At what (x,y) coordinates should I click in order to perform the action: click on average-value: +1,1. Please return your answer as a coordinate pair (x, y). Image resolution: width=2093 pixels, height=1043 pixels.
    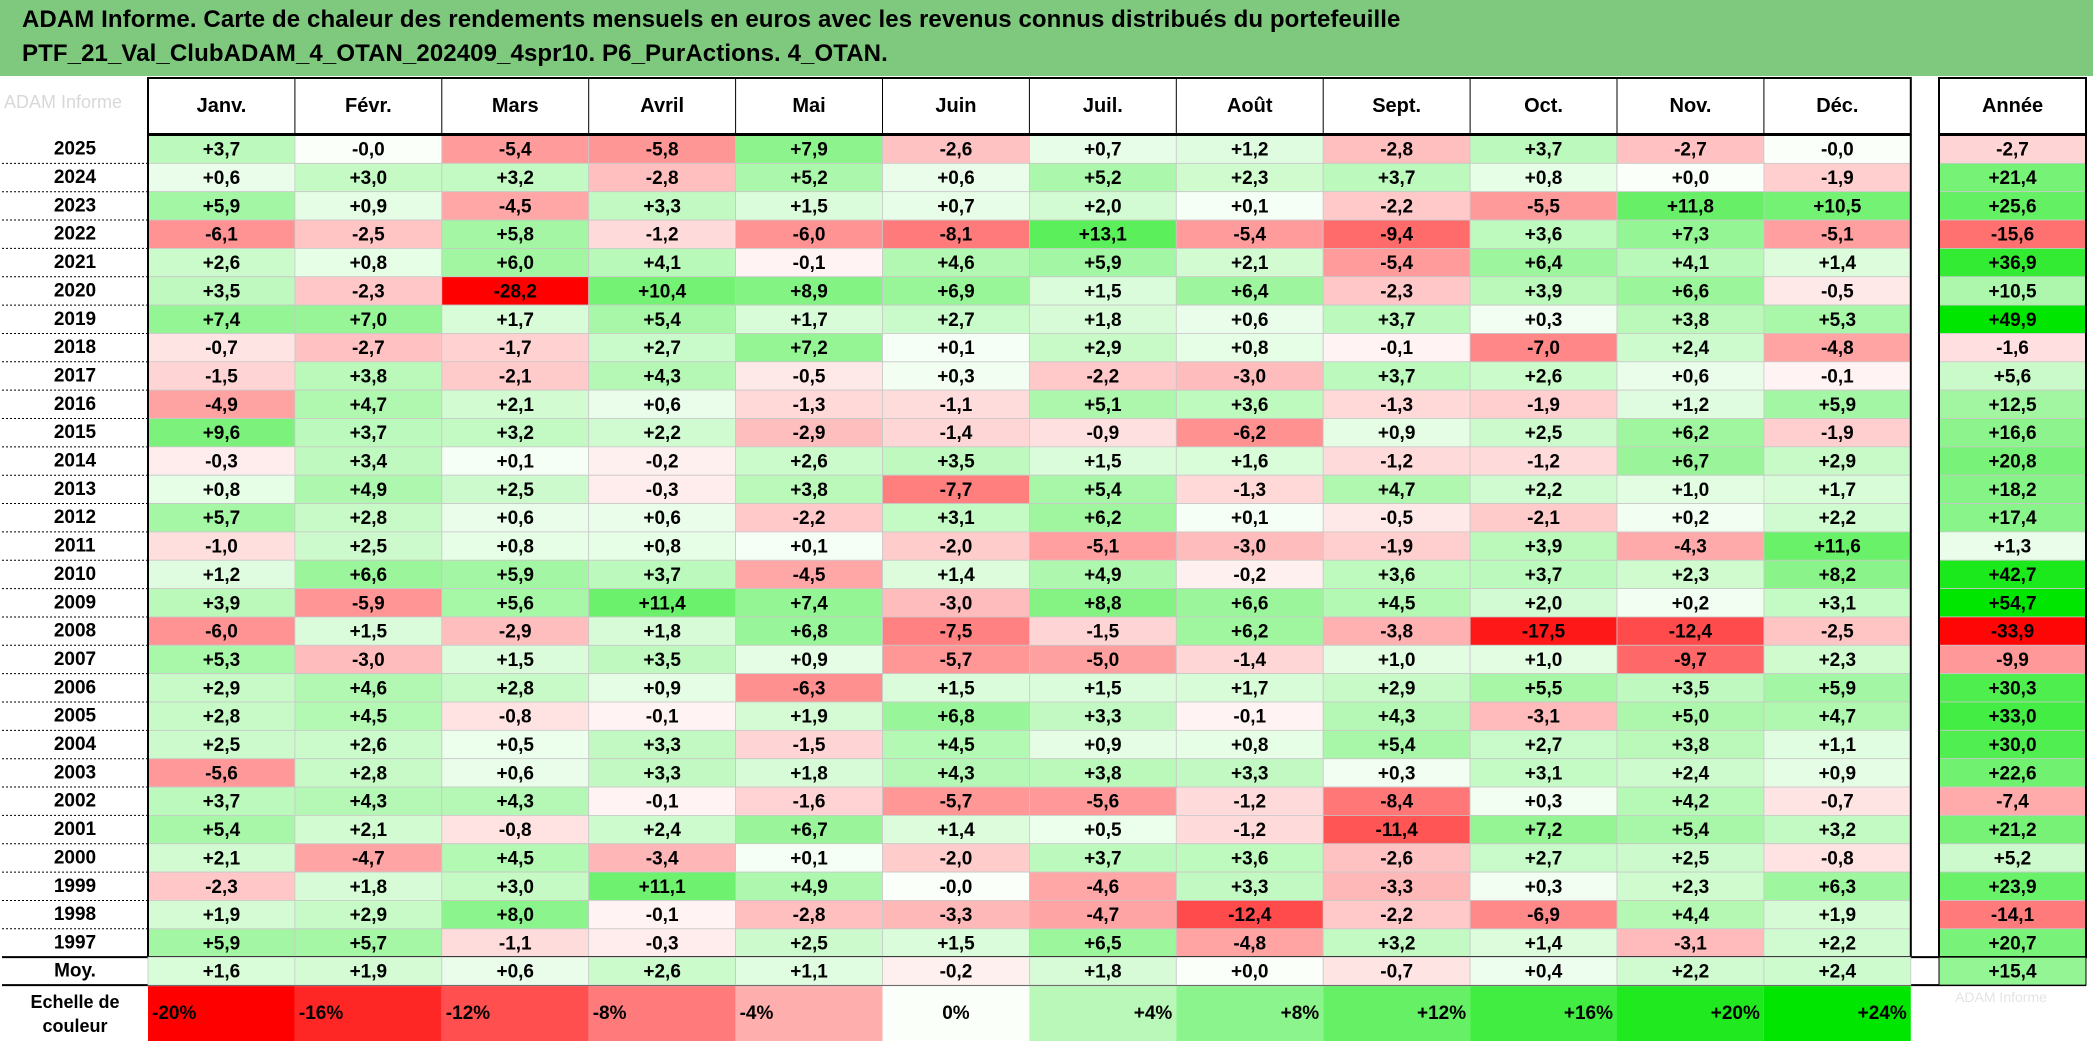
    Looking at the image, I should click on (809, 972).